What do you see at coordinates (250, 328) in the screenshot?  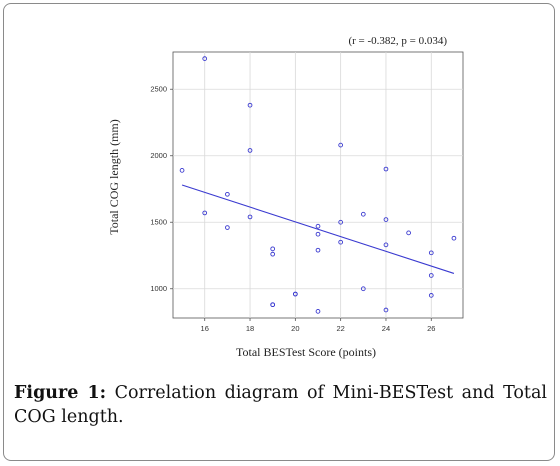 I see `x-tick-label: 18` at bounding box center [250, 328].